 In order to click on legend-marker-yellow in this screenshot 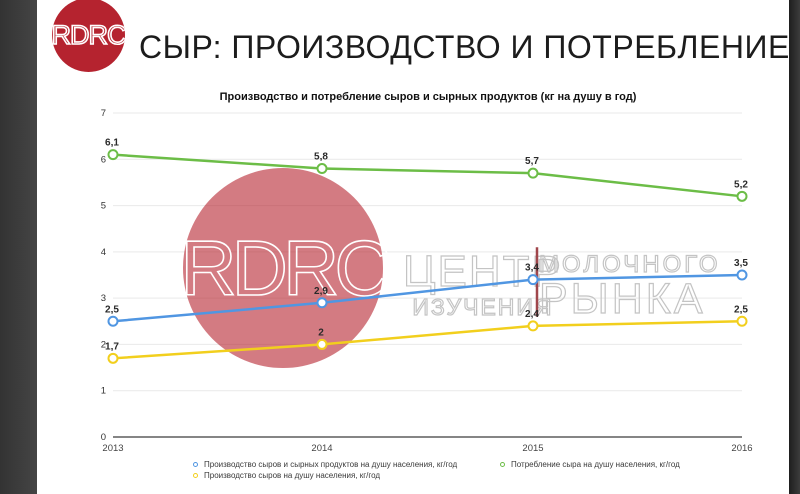, I will do `click(195, 475)`.